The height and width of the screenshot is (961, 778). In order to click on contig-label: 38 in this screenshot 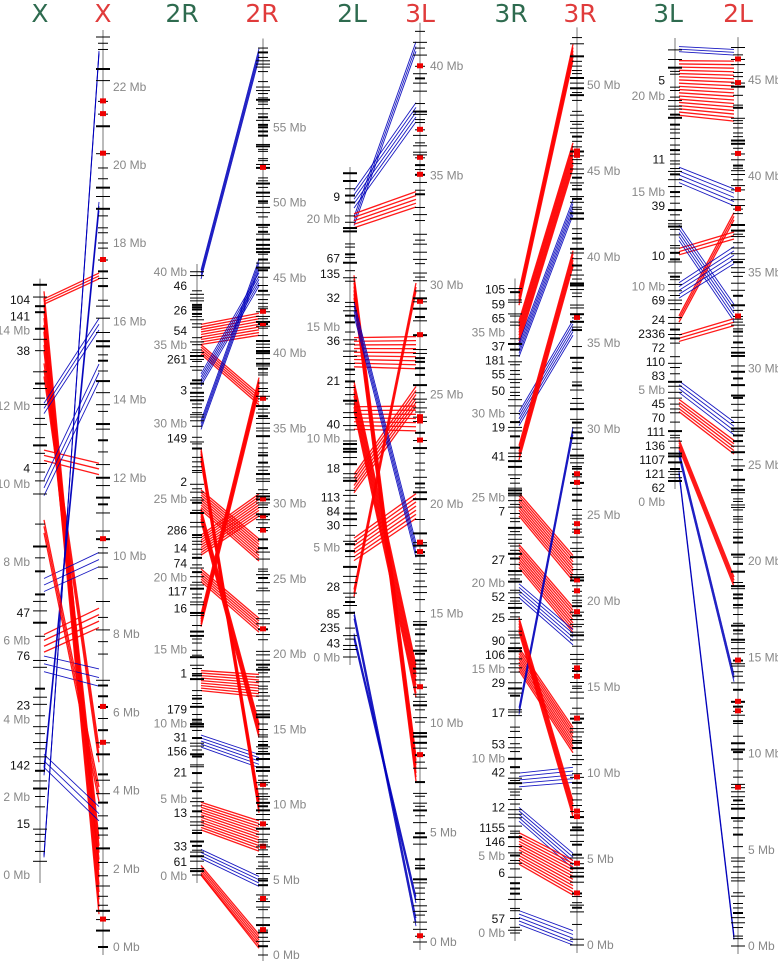, I will do `click(24, 351)`.